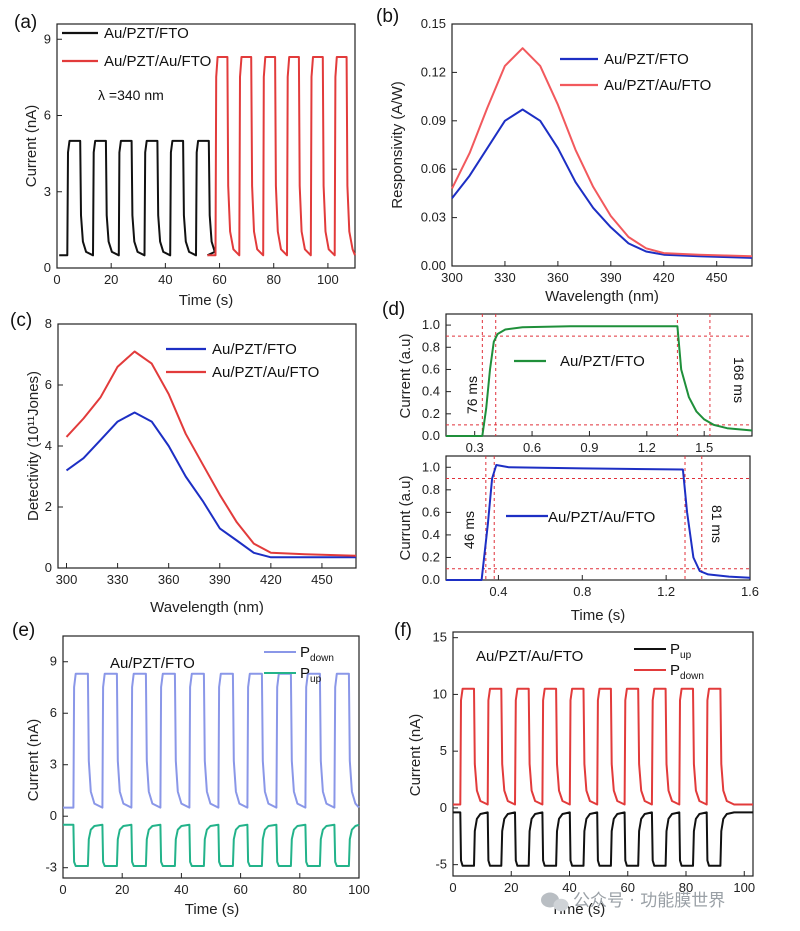 The height and width of the screenshot is (931, 800). Describe the element at coordinates (23, 630) in the screenshot. I see `panel-label-e: (e)` at that location.